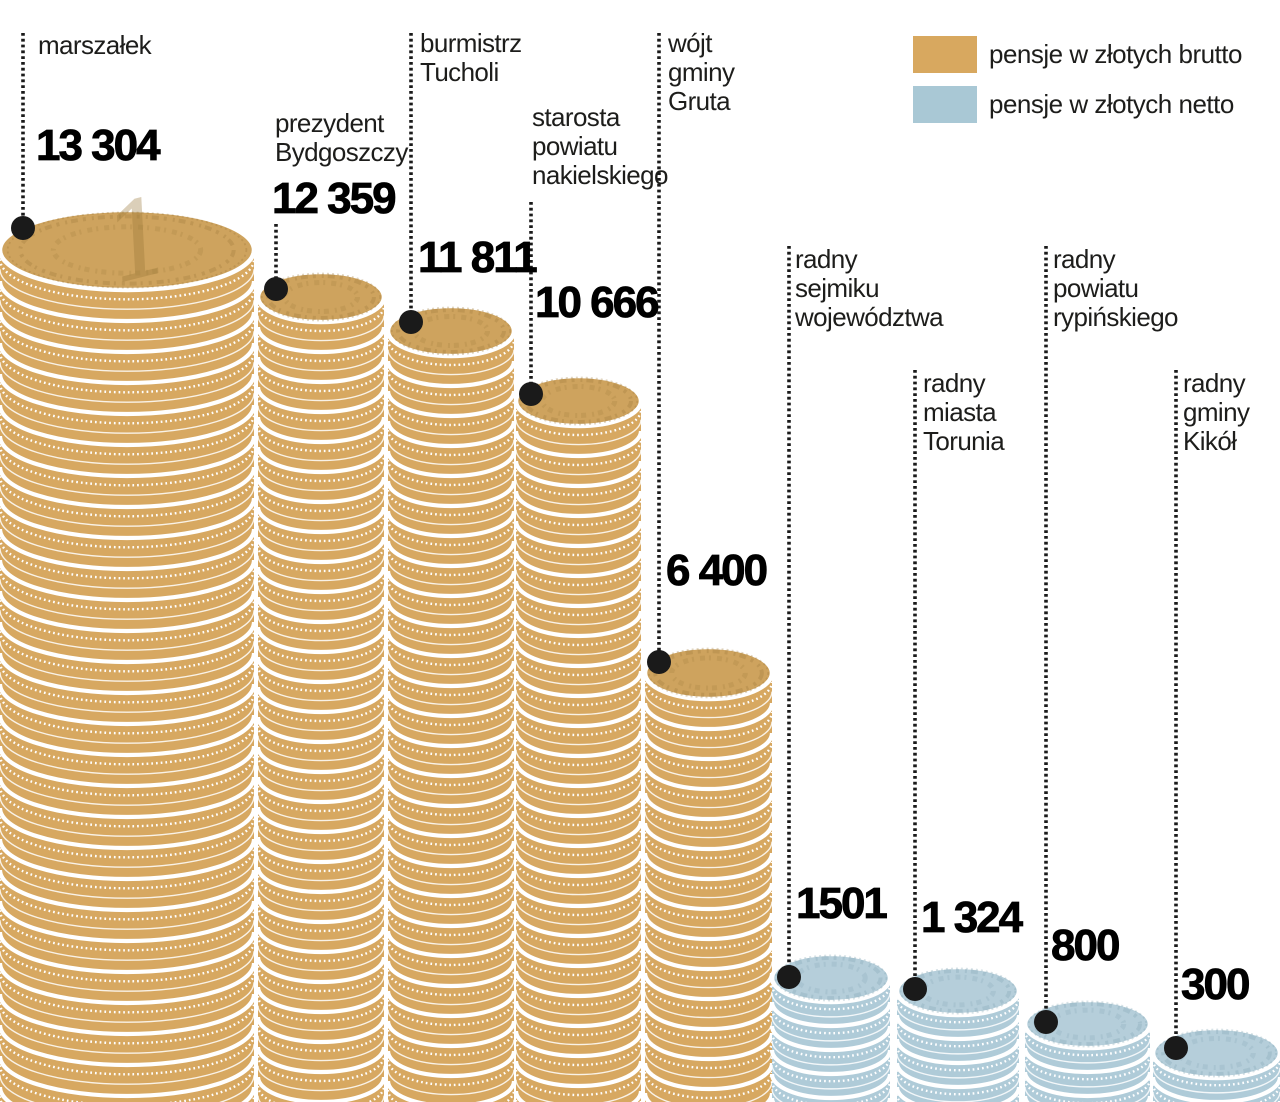 Image resolution: width=1280 pixels, height=1102 pixels. What do you see at coordinates (1115, 54) in the screenshot?
I see `legend-label-brutto: pensje w złotych brutto` at bounding box center [1115, 54].